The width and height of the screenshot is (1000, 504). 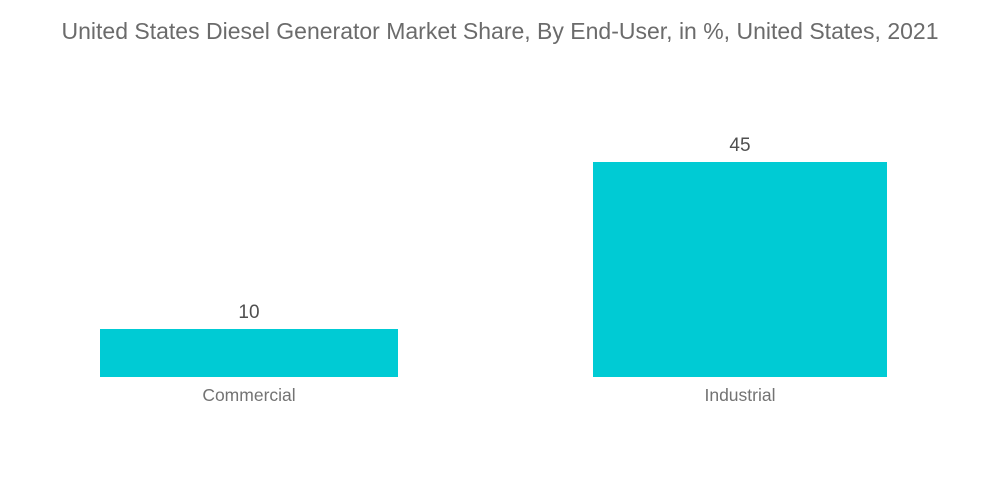 What do you see at coordinates (249, 312) in the screenshot?
I see `bar-value-label-commercial: 10` at bounding box center [249, 312].